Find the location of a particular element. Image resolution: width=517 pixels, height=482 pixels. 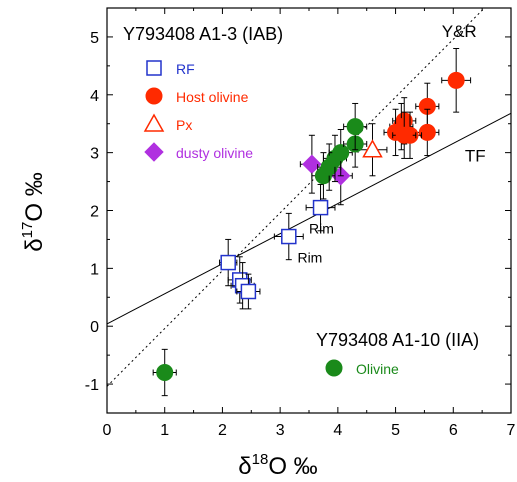

y-tick-label: 2 is located at coordinates (94, 212).